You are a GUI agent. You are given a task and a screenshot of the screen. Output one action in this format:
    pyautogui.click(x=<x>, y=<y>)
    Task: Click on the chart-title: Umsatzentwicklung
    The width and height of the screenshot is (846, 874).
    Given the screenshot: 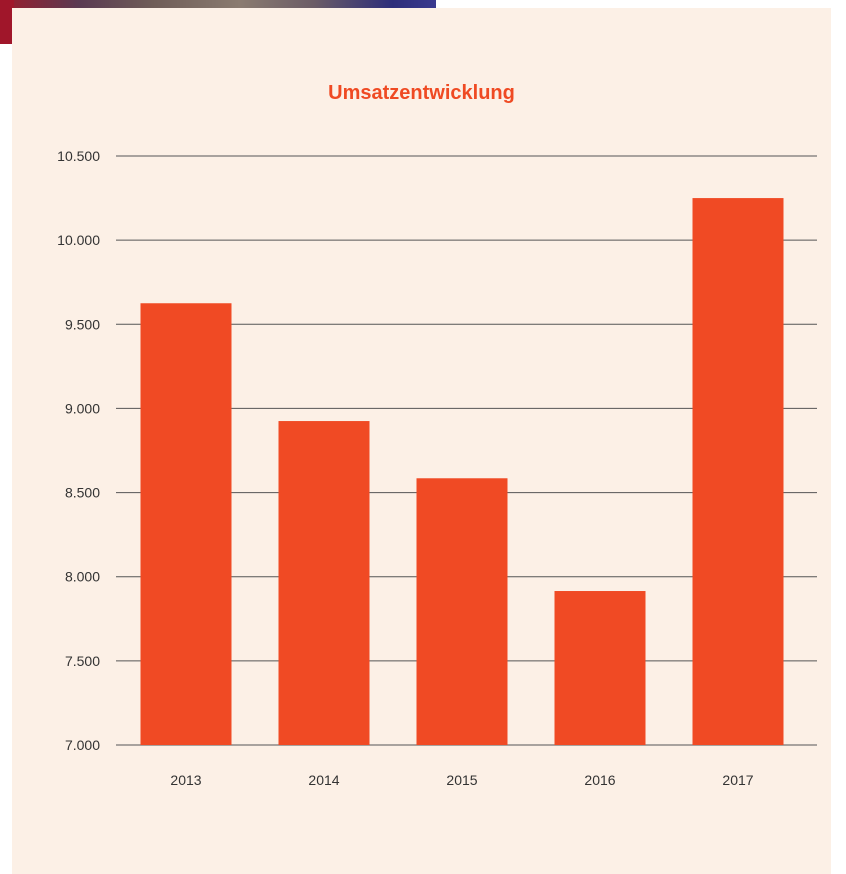 What is the action you would take?
    pyautogui.click(x=421, y=93)
    